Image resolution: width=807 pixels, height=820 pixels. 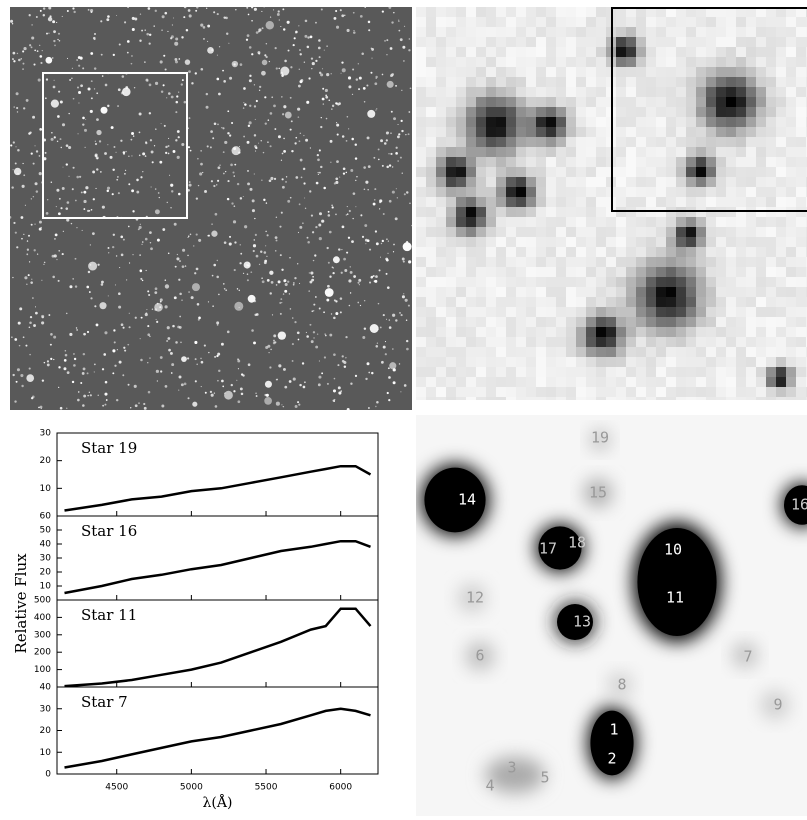 What do you see at coordinates (775, 705) in the screenshot?
I see `blob` at bounding box center [775, 705].